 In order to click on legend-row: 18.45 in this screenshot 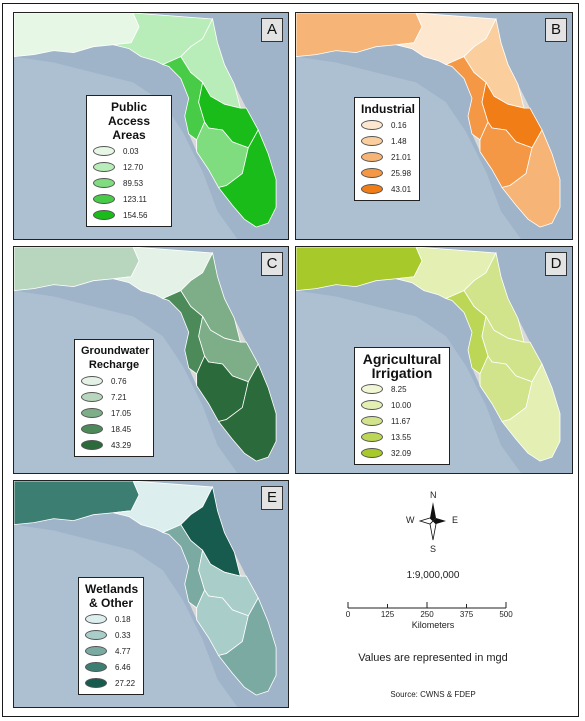, I will do `click(114, 429)`.